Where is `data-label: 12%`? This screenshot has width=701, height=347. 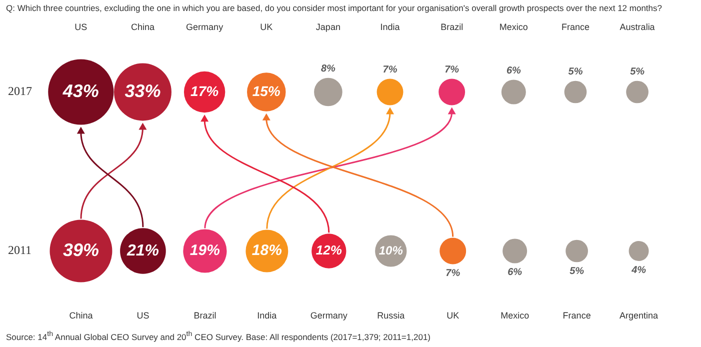
data-label: 12% is located at coordinates (329, 250).